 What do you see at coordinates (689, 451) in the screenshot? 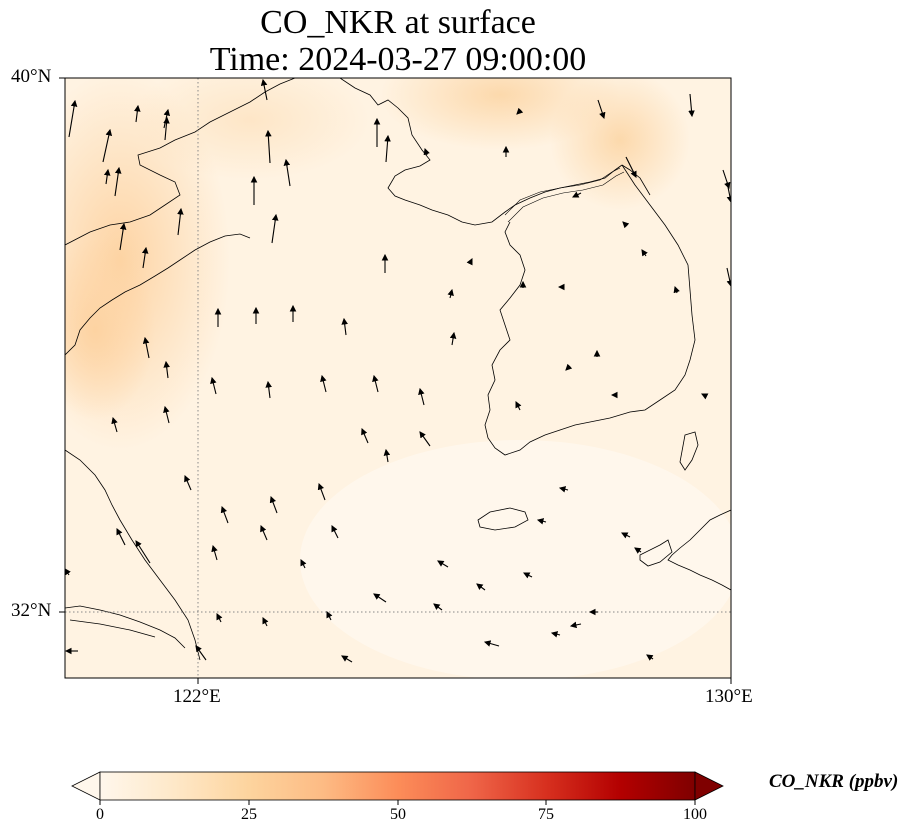
I see `coastline-tsushima` at bounding box center [689, 451].